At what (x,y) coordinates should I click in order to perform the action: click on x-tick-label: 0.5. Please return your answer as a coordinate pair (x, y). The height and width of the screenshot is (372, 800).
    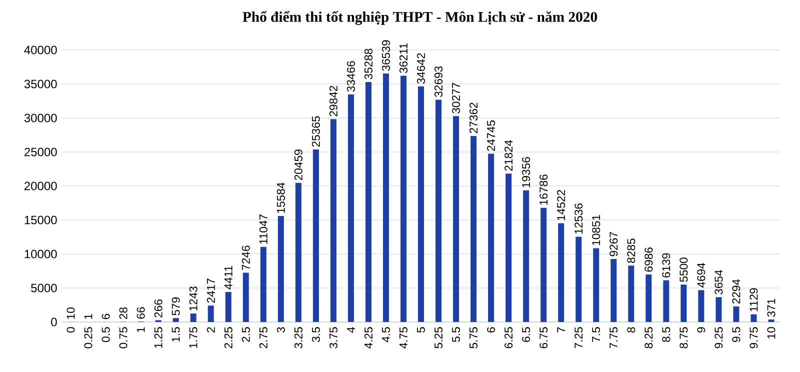
    Looking at the image, I should click on (106, 334).